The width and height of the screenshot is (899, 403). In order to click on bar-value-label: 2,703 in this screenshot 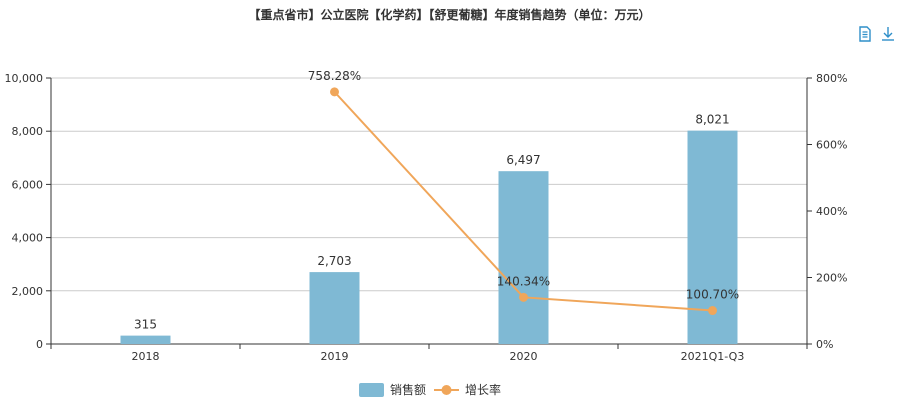, I will do `click(334, 261)`.